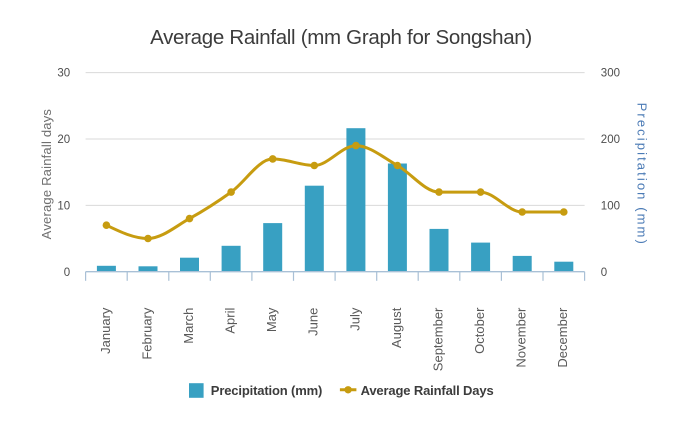 The height and width of the screenshot is (445, 682). Describe the element at coordinates (521, 337) in the screenshot. I see `svg-text: November` at that location.